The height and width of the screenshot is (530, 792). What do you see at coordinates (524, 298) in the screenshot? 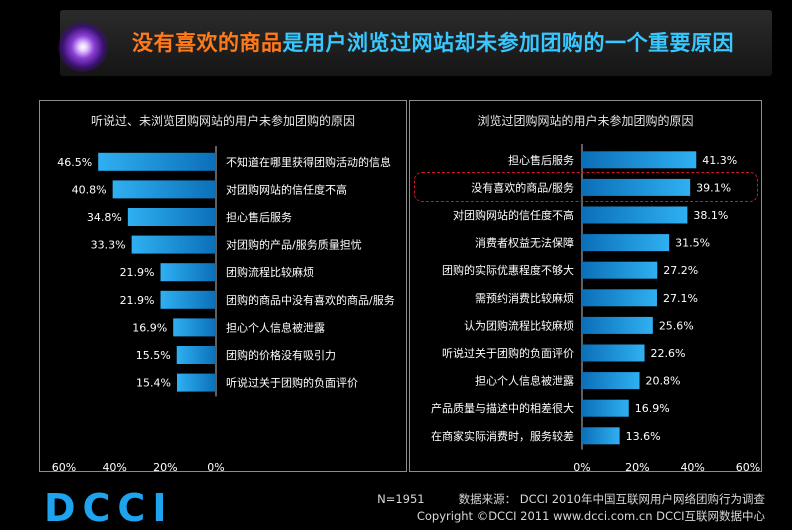
I see `category-label: 需预约消费比较麻烦` at bounding box center [524, 298].